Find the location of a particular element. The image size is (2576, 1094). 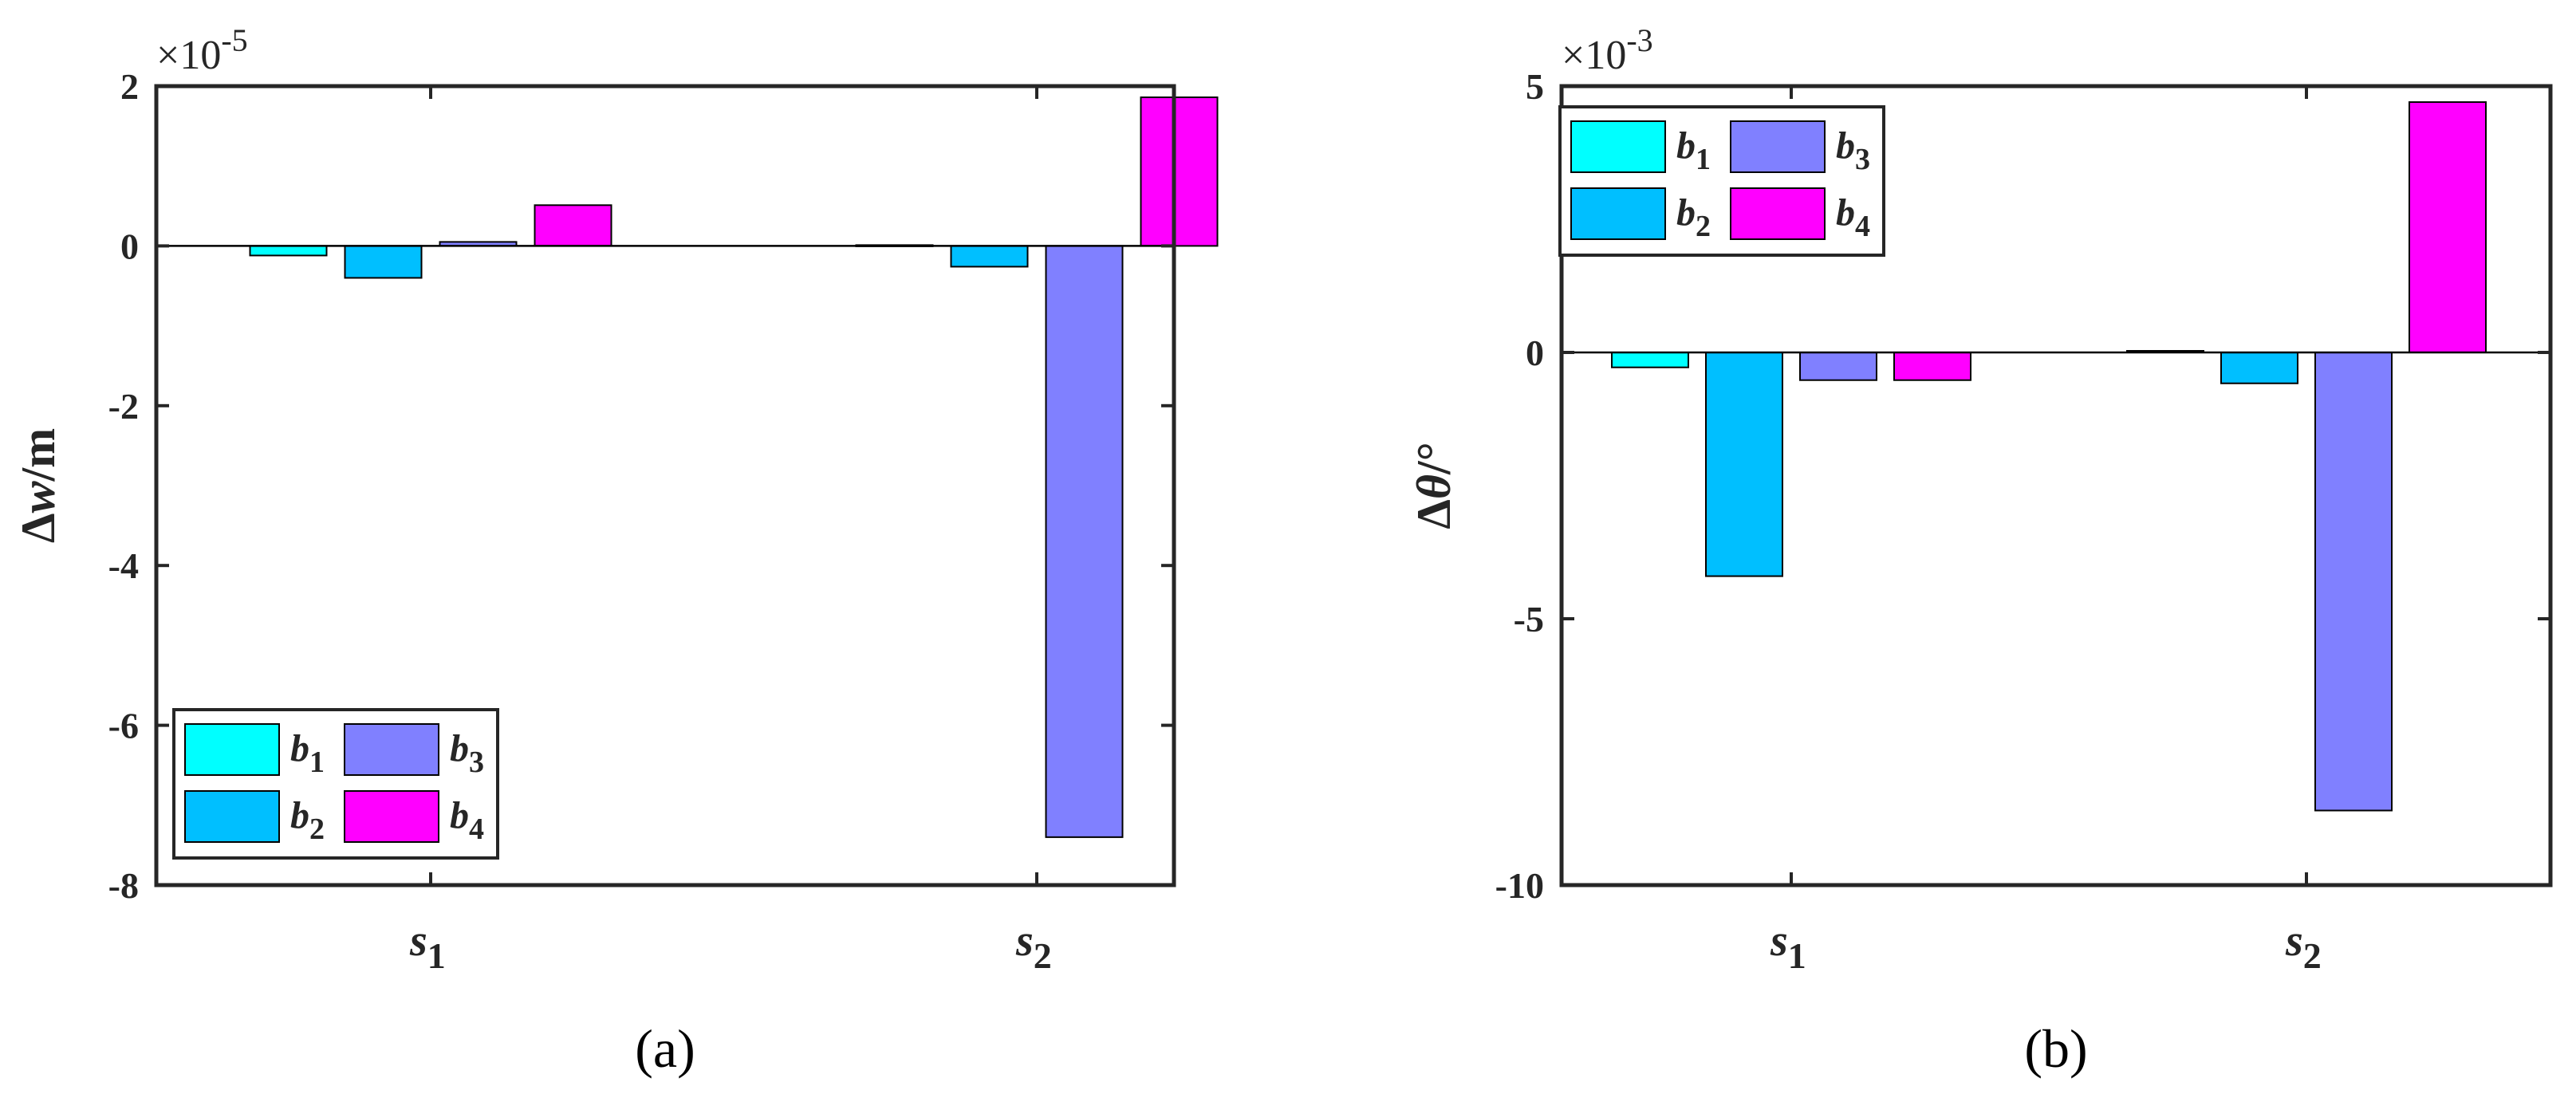

y-label-variable: θ is located at coordinates (1434, 487).